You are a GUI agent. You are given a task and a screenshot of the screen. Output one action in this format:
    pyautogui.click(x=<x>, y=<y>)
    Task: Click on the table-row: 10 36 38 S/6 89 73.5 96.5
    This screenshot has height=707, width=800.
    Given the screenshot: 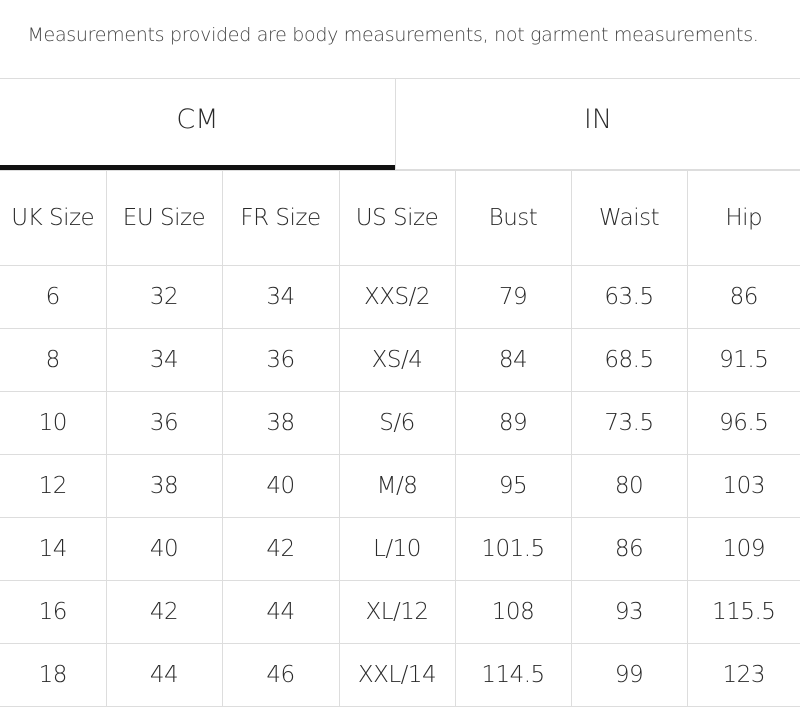 What is the action you would take?
    pyautogui.click(x=400, y=423)
    